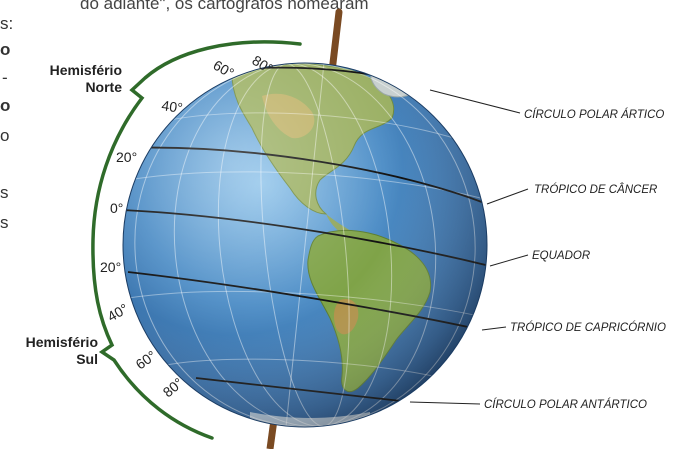 Image resolution: width=679 pixels, height=449 pixels. What do you see at coordinates (5, 77) in the screenshot?
I see `side-text-fragment: -` at bounding box center [5, 77].